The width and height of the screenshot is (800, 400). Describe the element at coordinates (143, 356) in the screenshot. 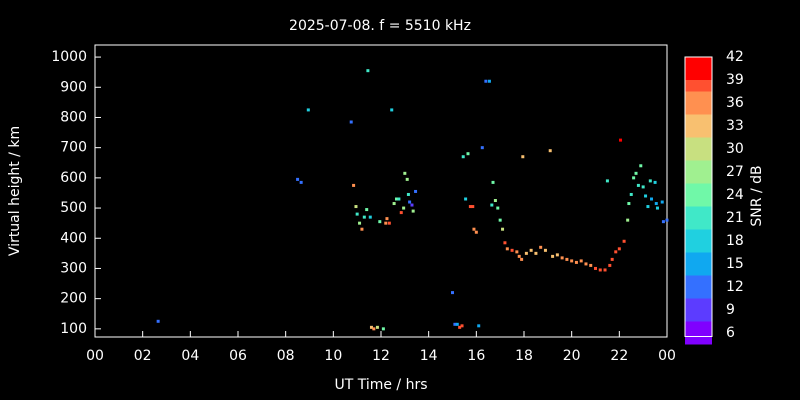

I see `x-tick-label: 02` at that location.